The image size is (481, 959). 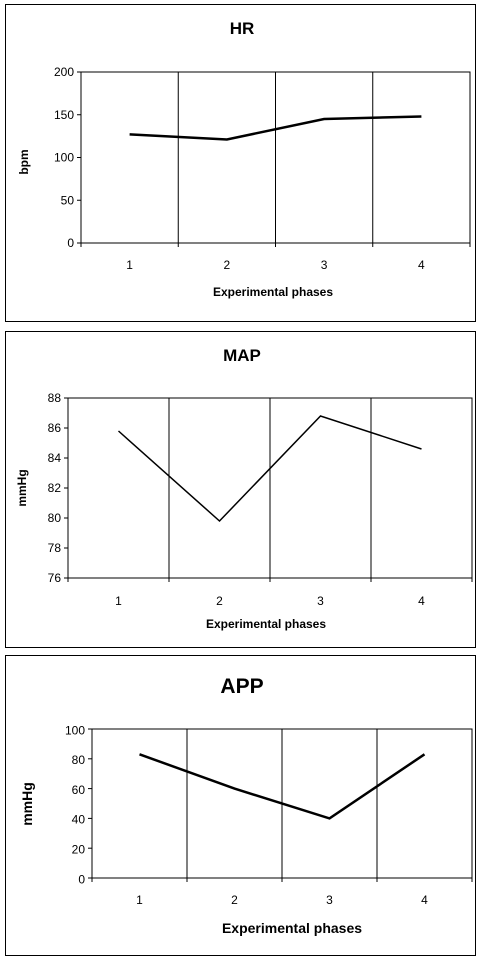 What do you see at coordinates (55, 548) in the screenshot?
I see `y-tick-label: 78` at bounding box center [55, 548].